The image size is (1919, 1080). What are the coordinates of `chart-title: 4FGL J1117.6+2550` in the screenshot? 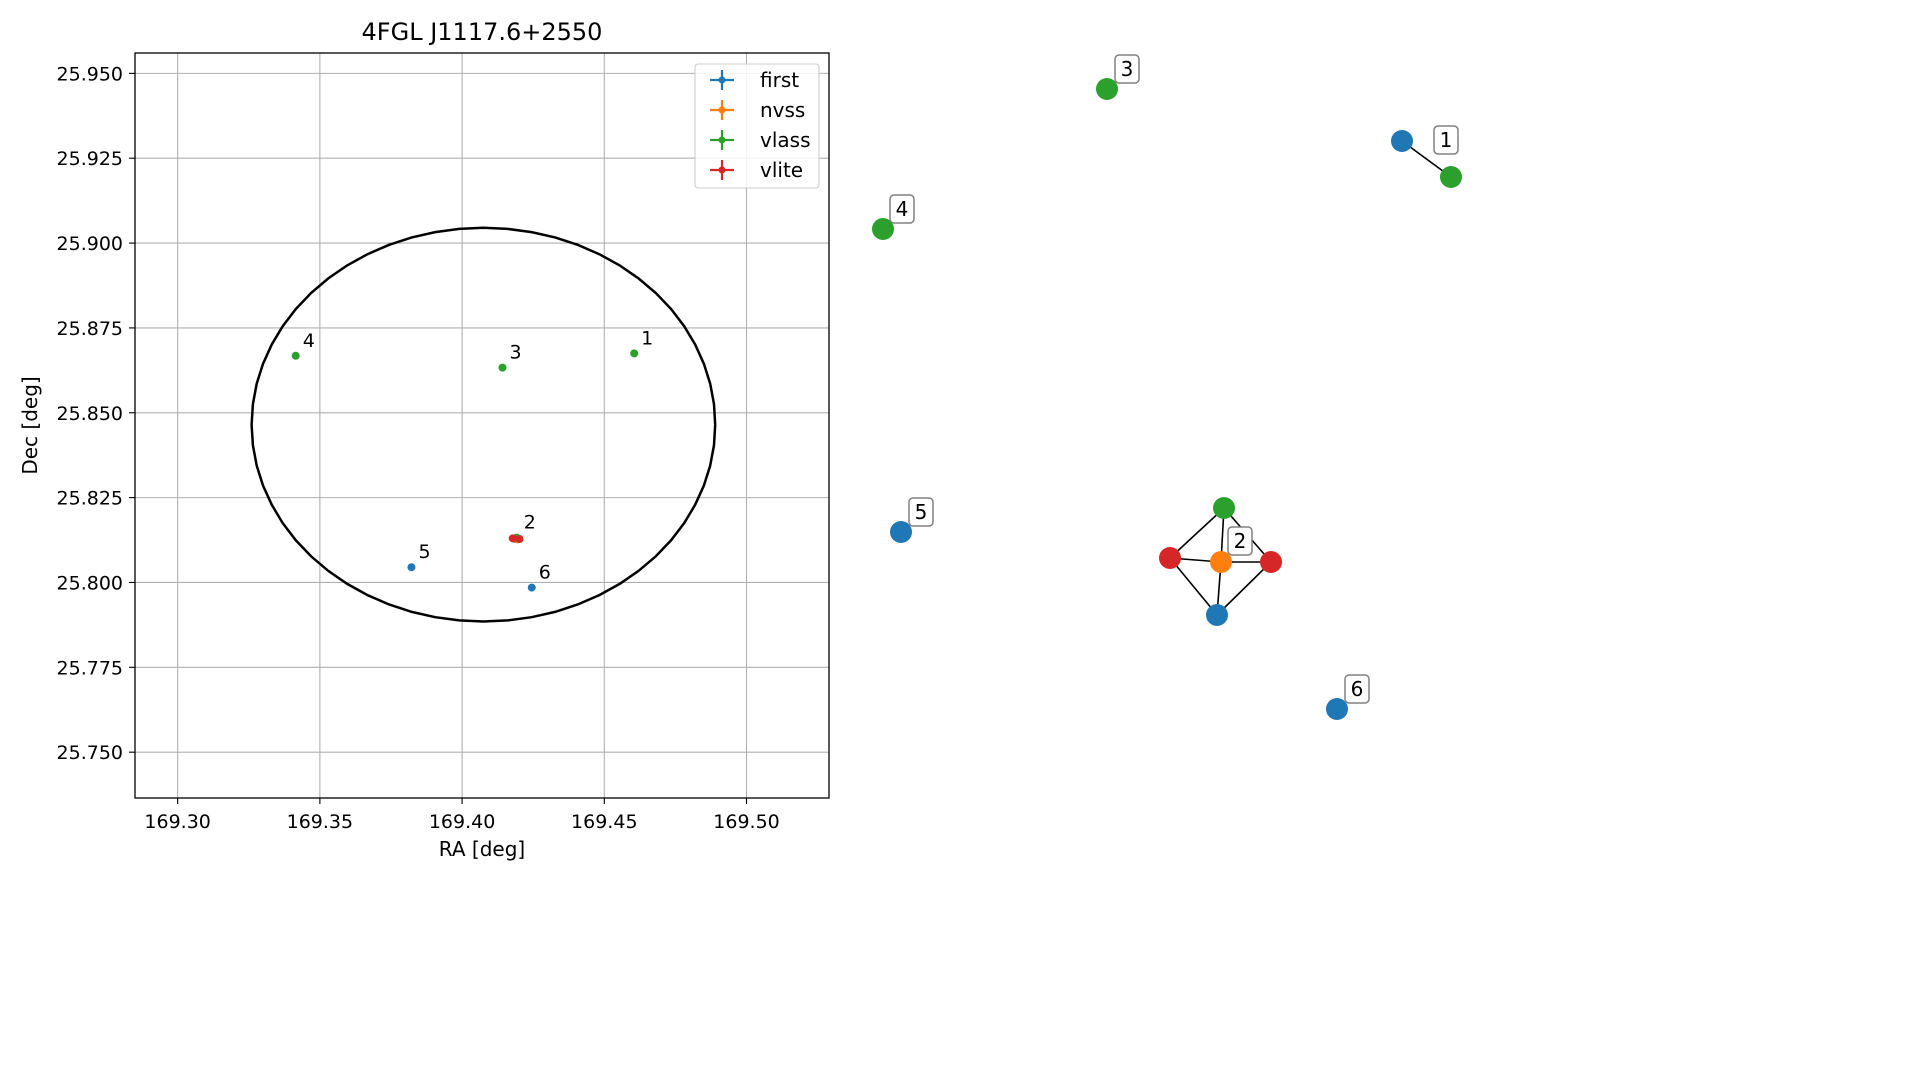 It's located at (482, 32).